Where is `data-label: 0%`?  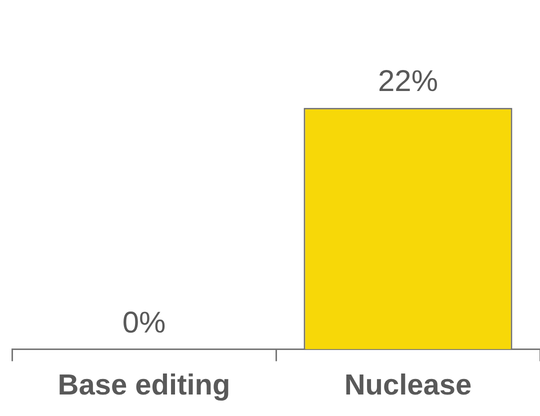
data-label: 0% is located at coordinates (144, 323).